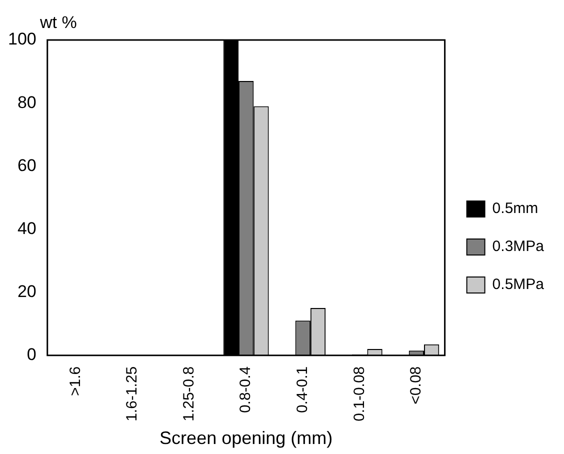 The height and width of the screenshot is (454, 564). Describe the element at coordinates (189, 394) in the screenshot. I see `x-tick-label: 1.25-0.8` at that location.